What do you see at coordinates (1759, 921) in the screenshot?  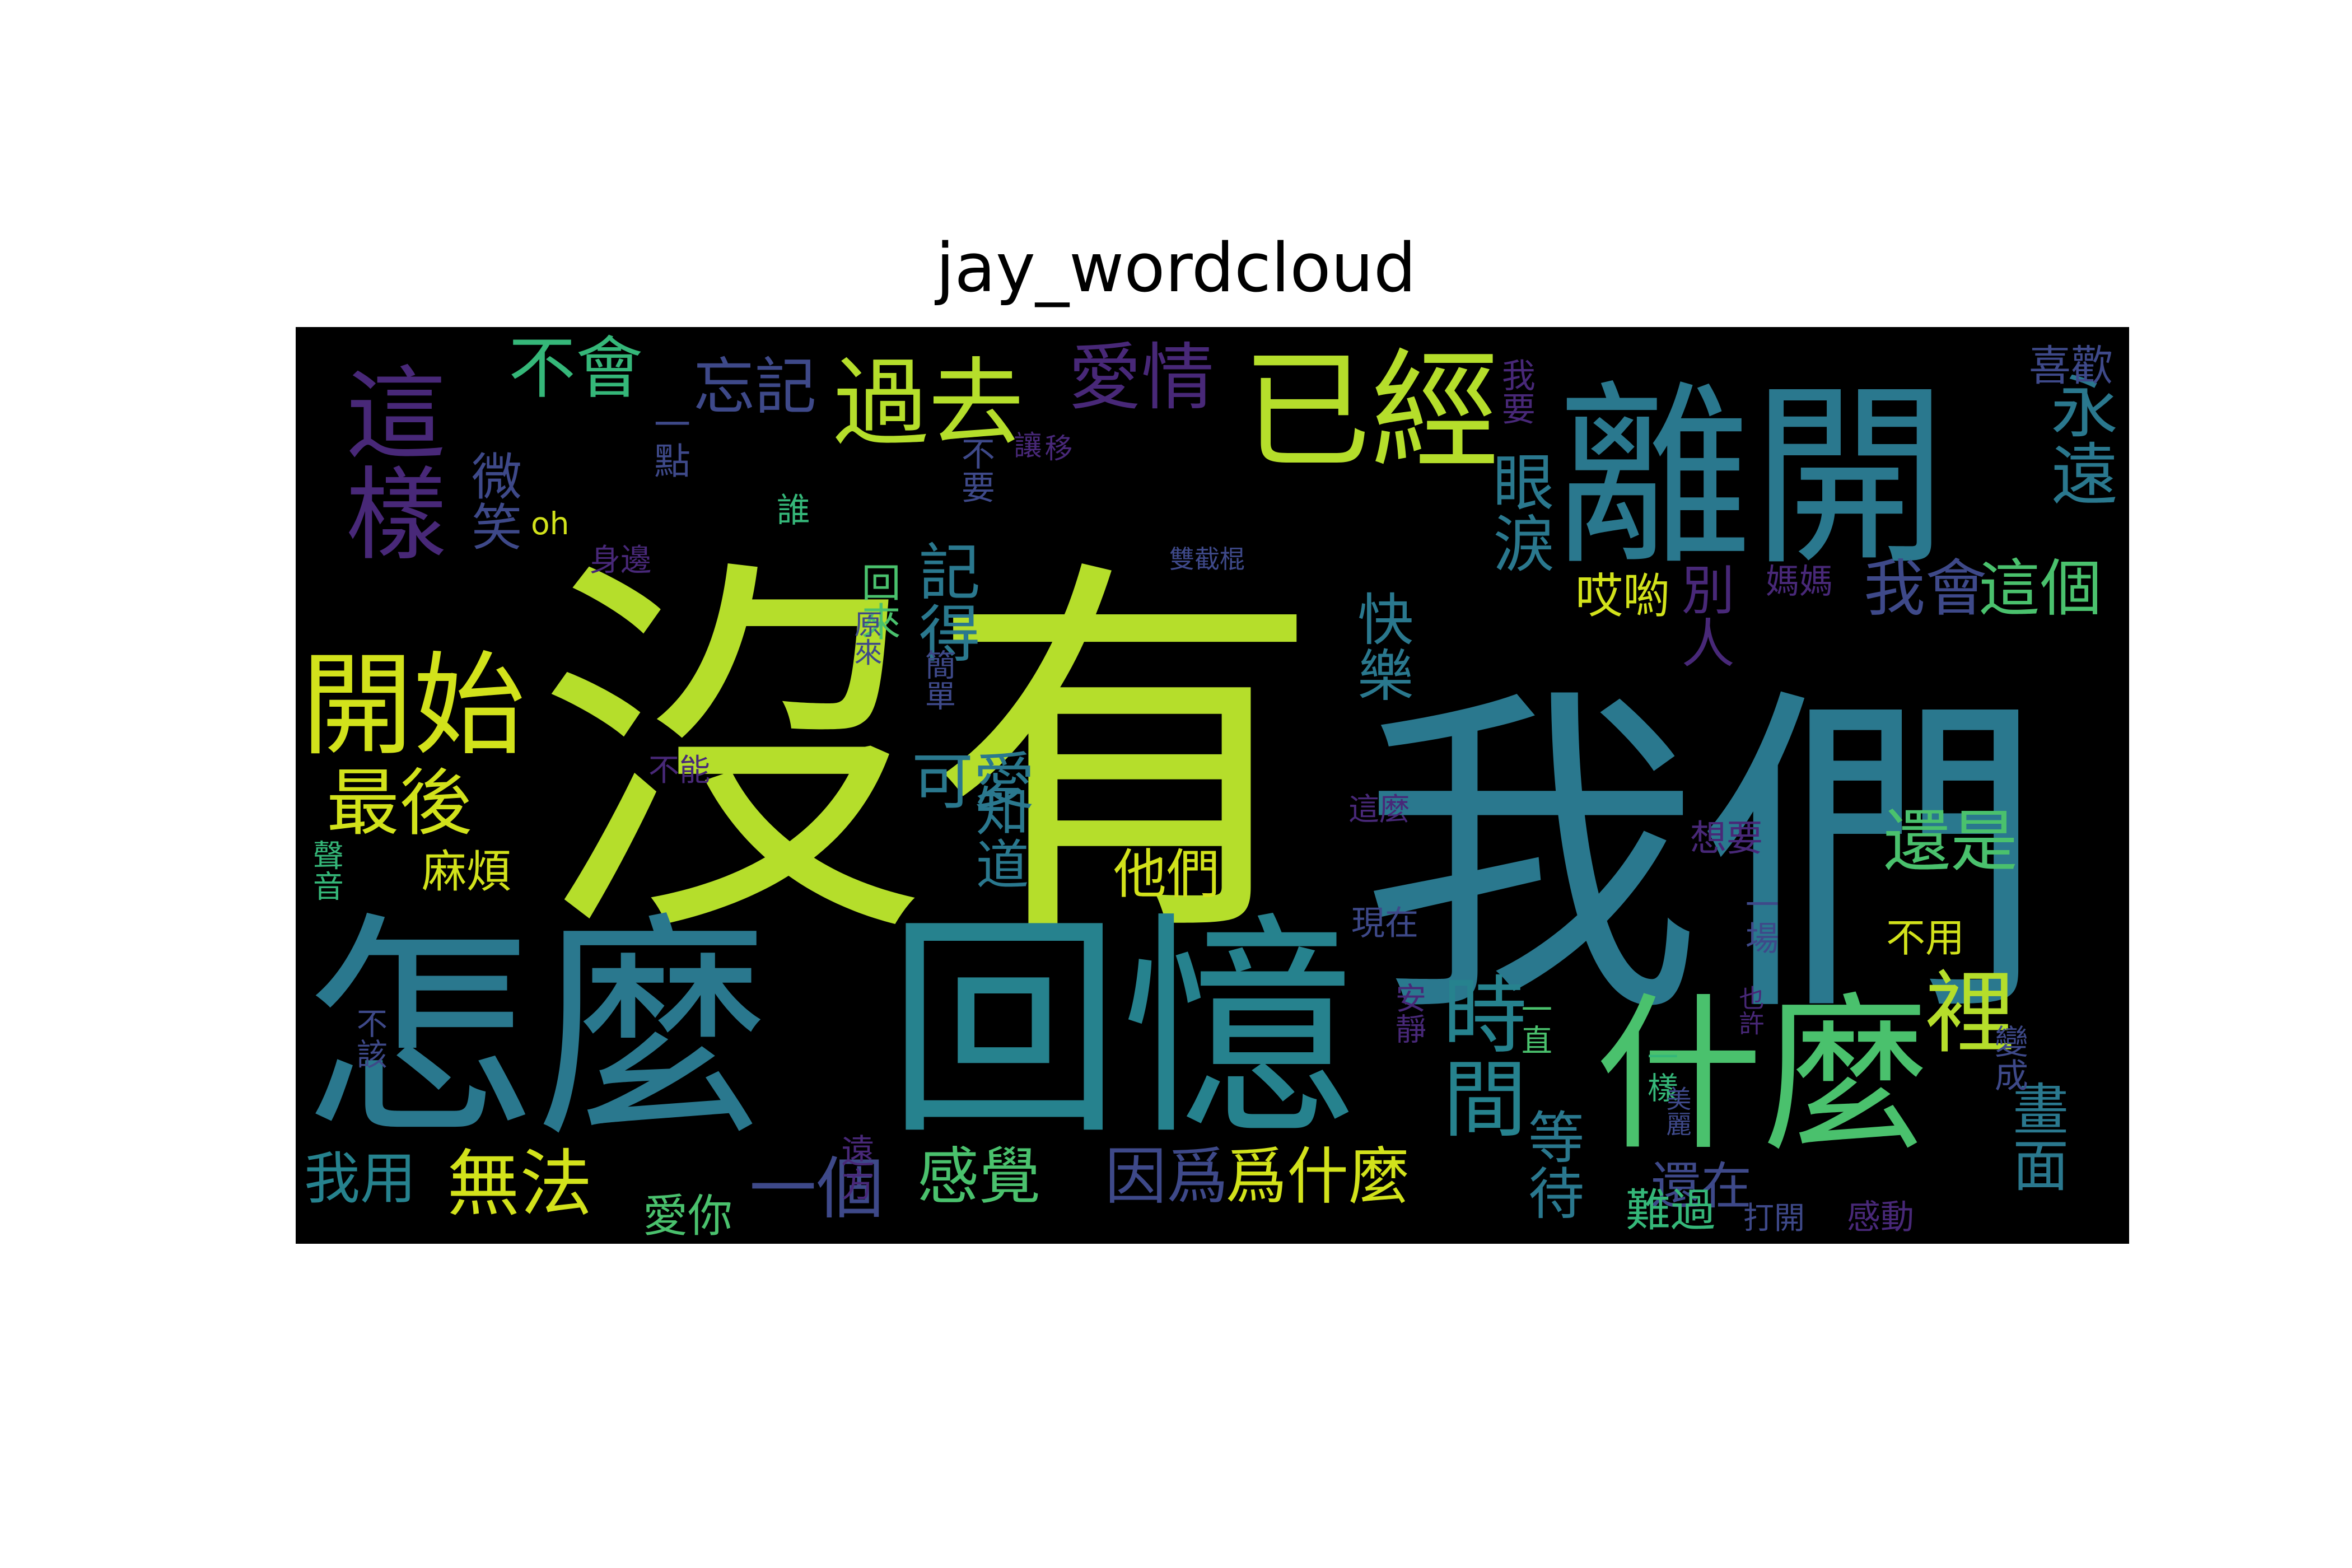 I see `wordcloud-word: 一場` at bounding box center [1759, 921].